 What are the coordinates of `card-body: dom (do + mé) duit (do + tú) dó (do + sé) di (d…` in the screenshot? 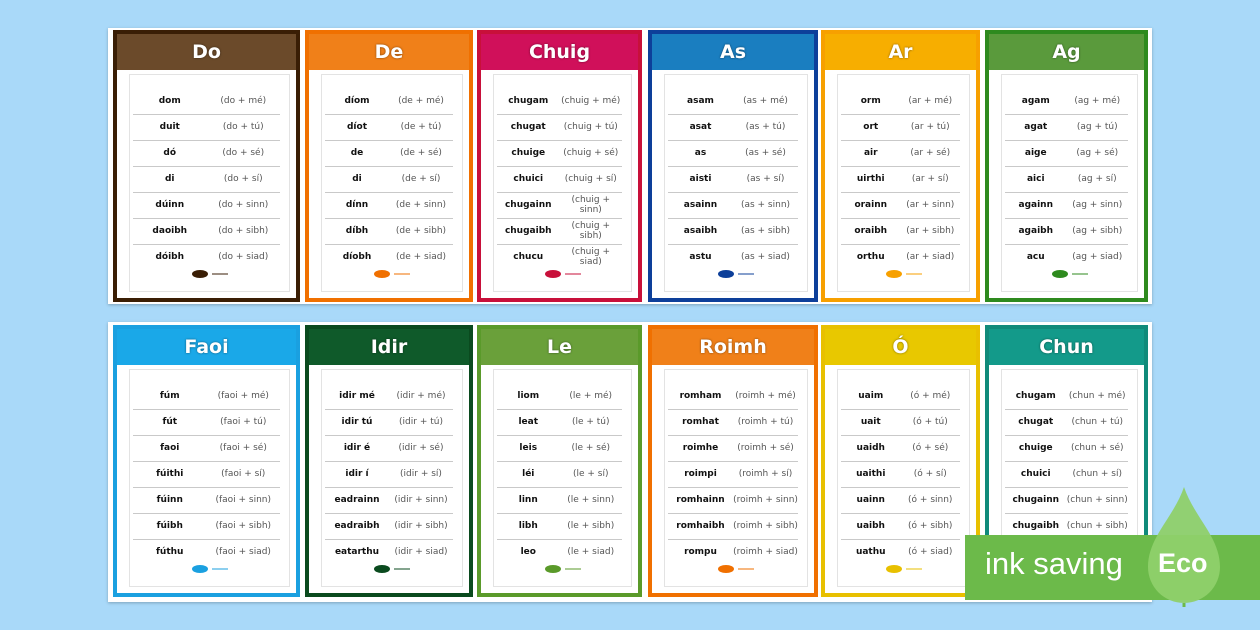 It's located at (209, 183).